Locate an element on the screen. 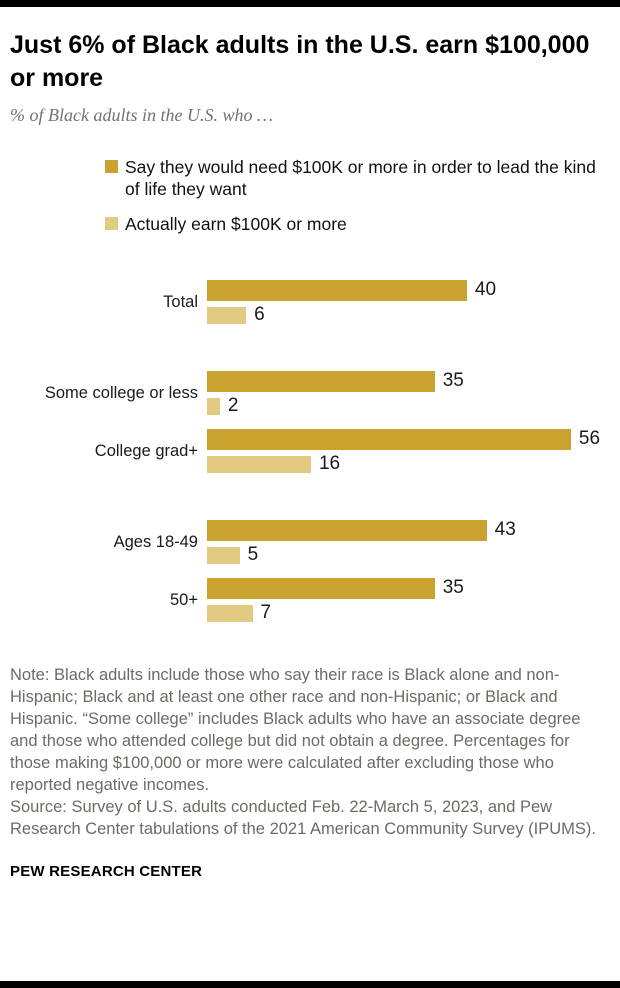 The height and width of the screenshot is (988, 620). category-label: 50+ is located at coordinates (184, 600).